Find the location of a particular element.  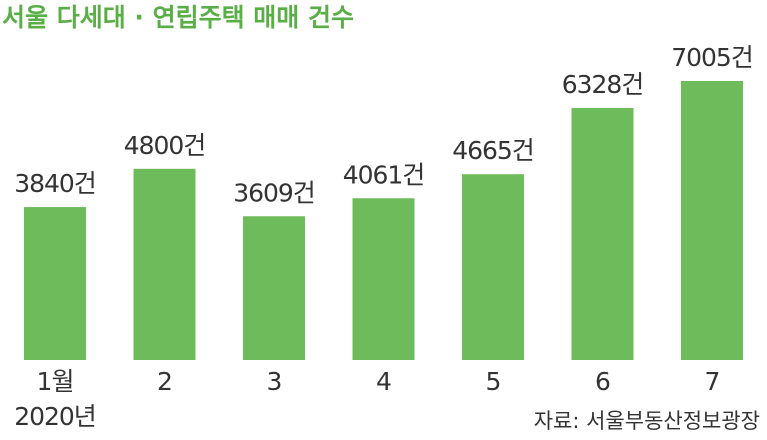

value-label: 7005건 is located at coordinates (712, 57).